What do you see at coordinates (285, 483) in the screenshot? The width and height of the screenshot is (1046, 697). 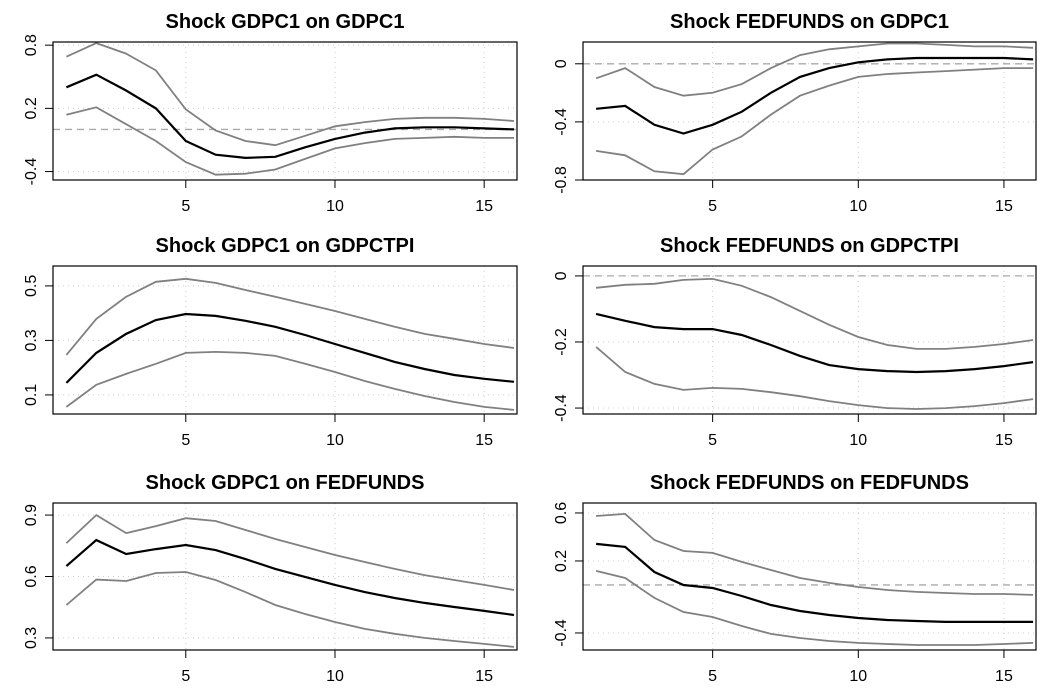 I see `chart-title: Shock GDPC1 on FEDFUNDS` at bounding box center [285, 483].